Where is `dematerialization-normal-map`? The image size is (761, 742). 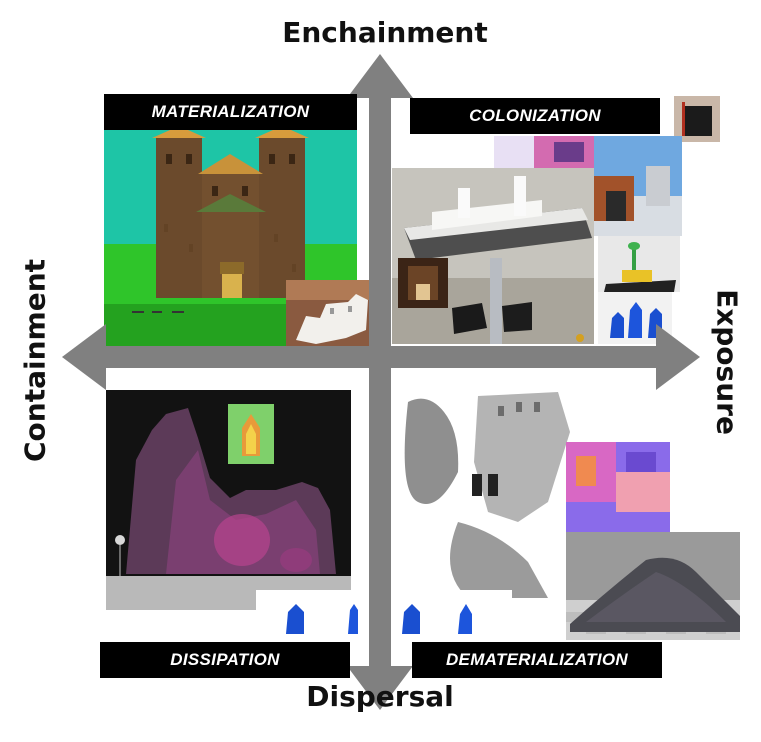
dematerialization-normal-map is located at coordinates (618, 487).